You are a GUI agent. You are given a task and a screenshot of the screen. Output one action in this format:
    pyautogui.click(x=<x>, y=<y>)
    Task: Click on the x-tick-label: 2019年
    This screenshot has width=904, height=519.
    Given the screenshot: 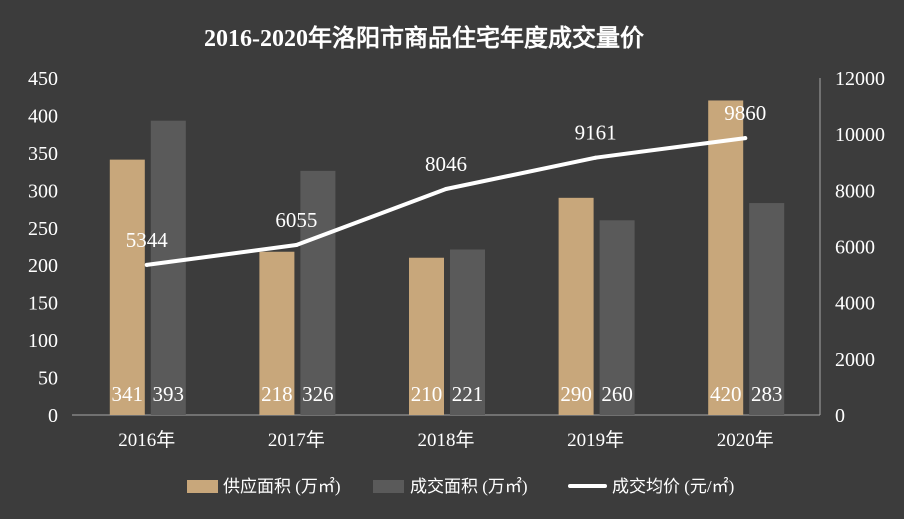 What is the action you would take?
    pyautogui.click(x=595, y=440)
    